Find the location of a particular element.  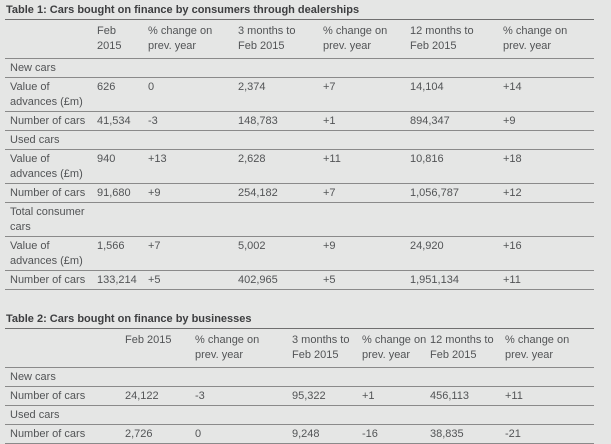

header-cell-12-months: 12 months to Feb 2015 is located at coordinates (456, 39).